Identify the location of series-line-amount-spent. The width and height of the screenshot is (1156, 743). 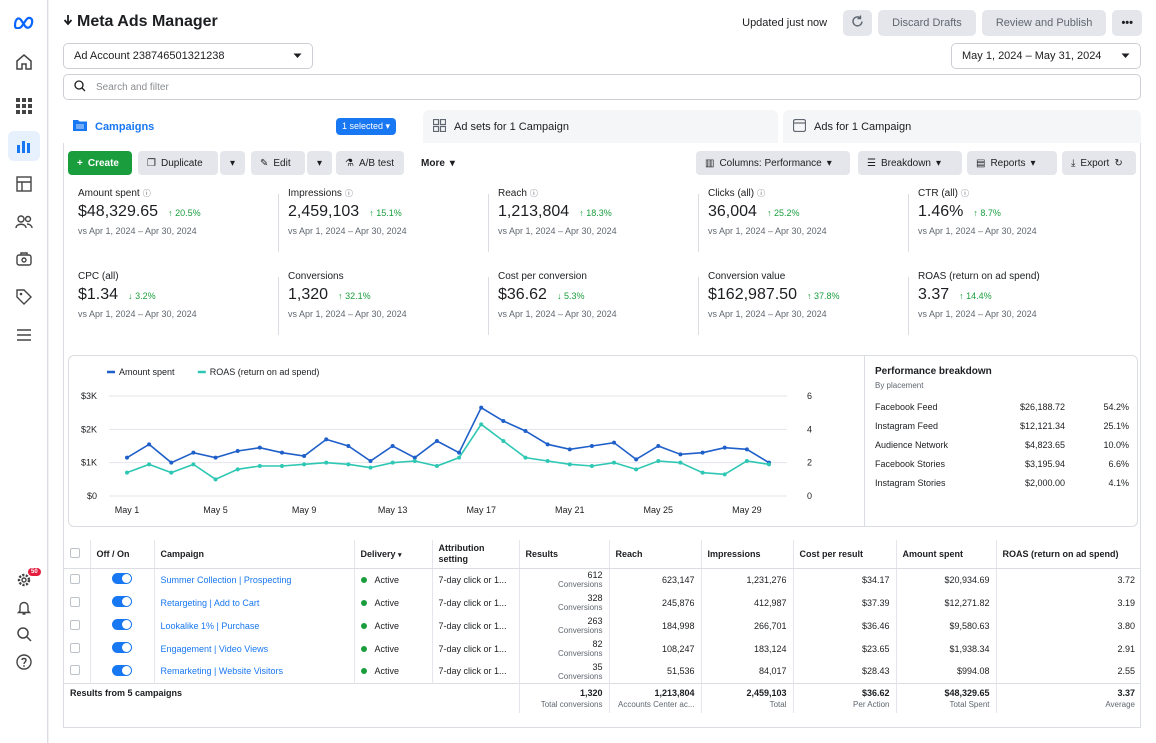
(448, 435).